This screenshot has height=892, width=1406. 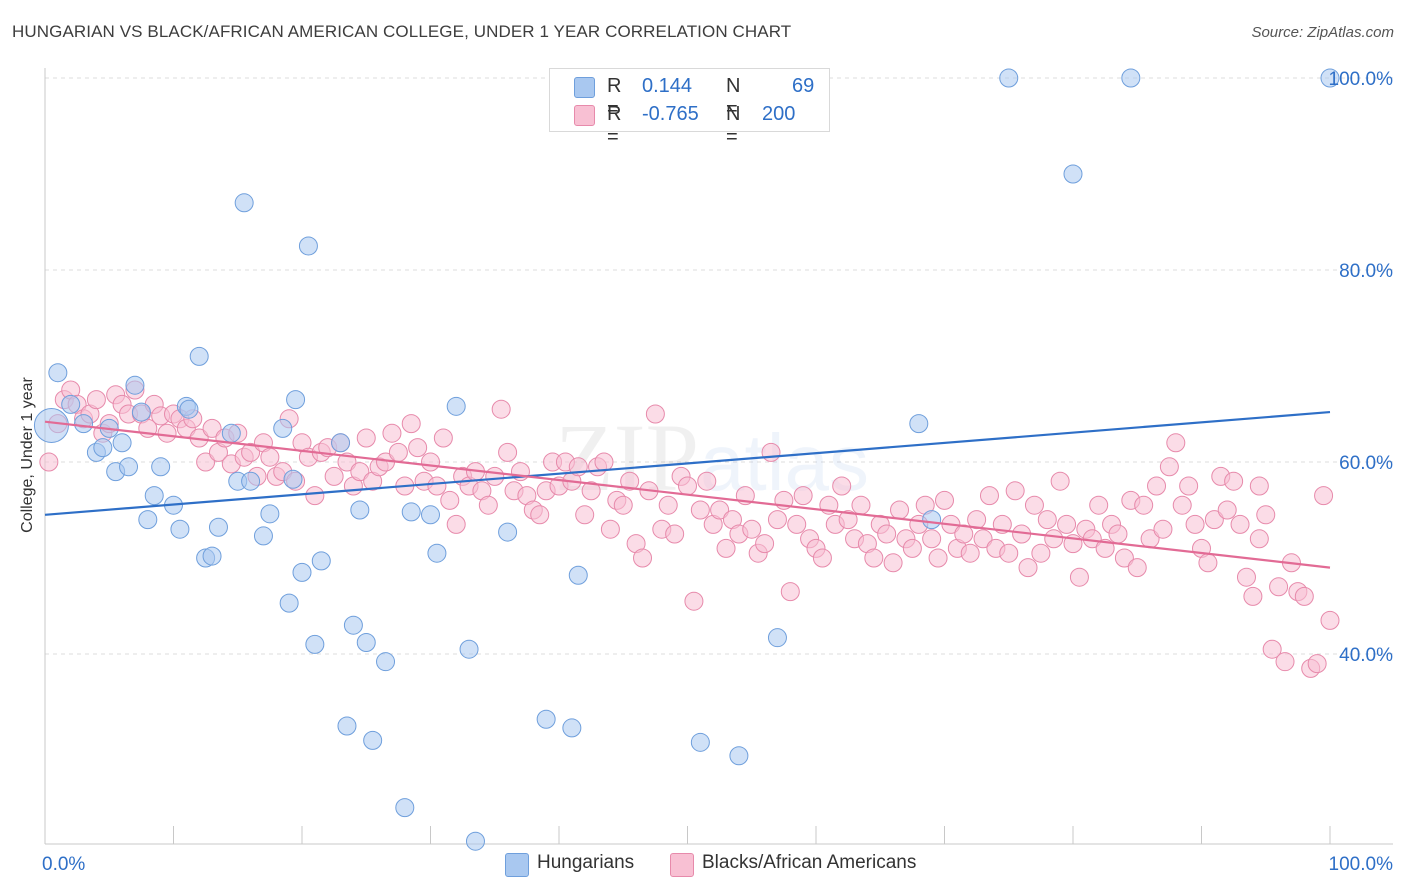 What do you see at coordinates (667, 86) in the screenshot?
I see `legend-r-value: 0.144` at bounding box center [667, 86].